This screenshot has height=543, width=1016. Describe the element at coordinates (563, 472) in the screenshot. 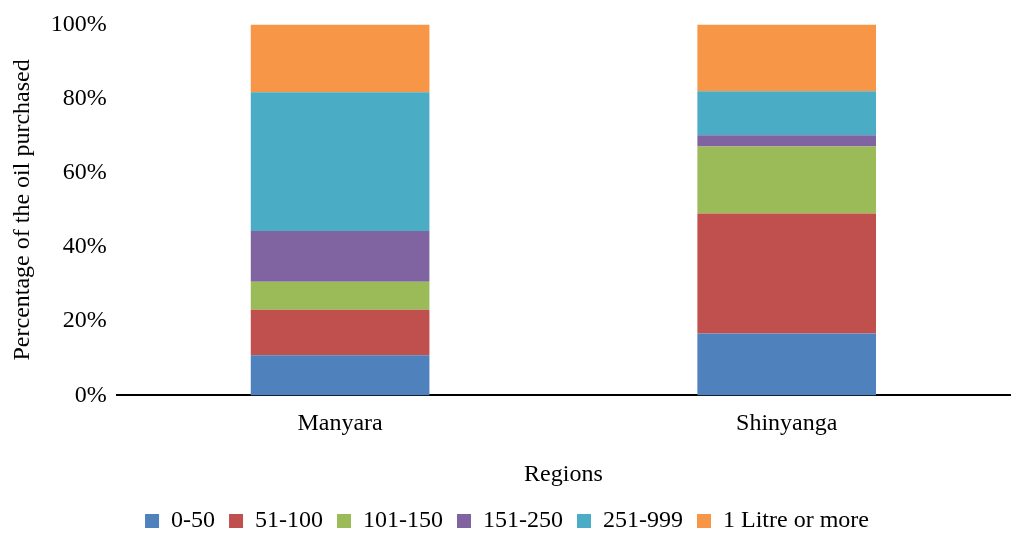

I see `x-axis-title: Regions` at that location.